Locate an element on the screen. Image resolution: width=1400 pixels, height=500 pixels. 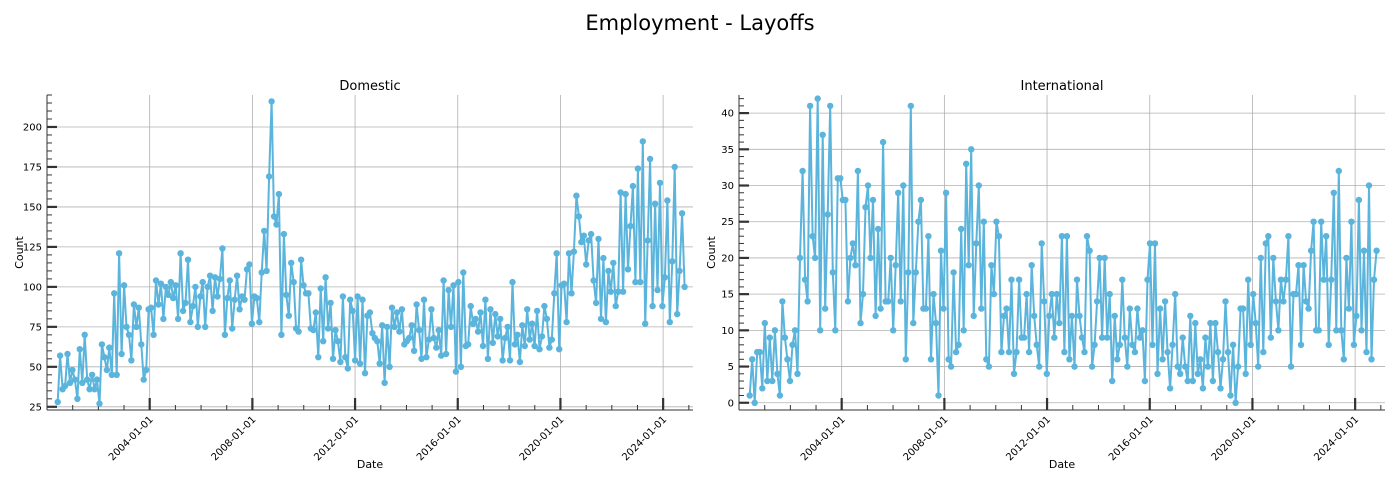
x-tick-label: 2012-01-01 is located at coordinates (1028, 438).